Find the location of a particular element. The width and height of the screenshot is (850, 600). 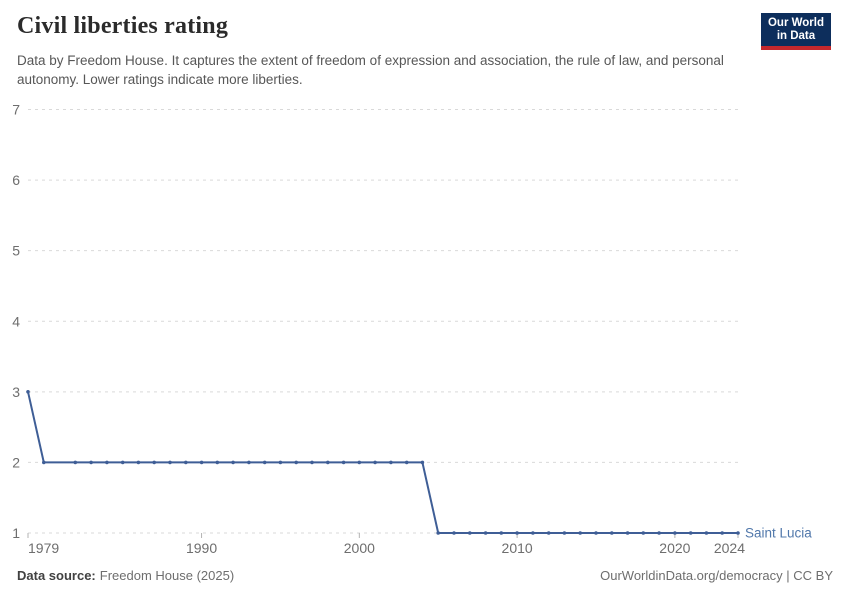

x-tick-label: 2020 is located at coordinates (674, 548).